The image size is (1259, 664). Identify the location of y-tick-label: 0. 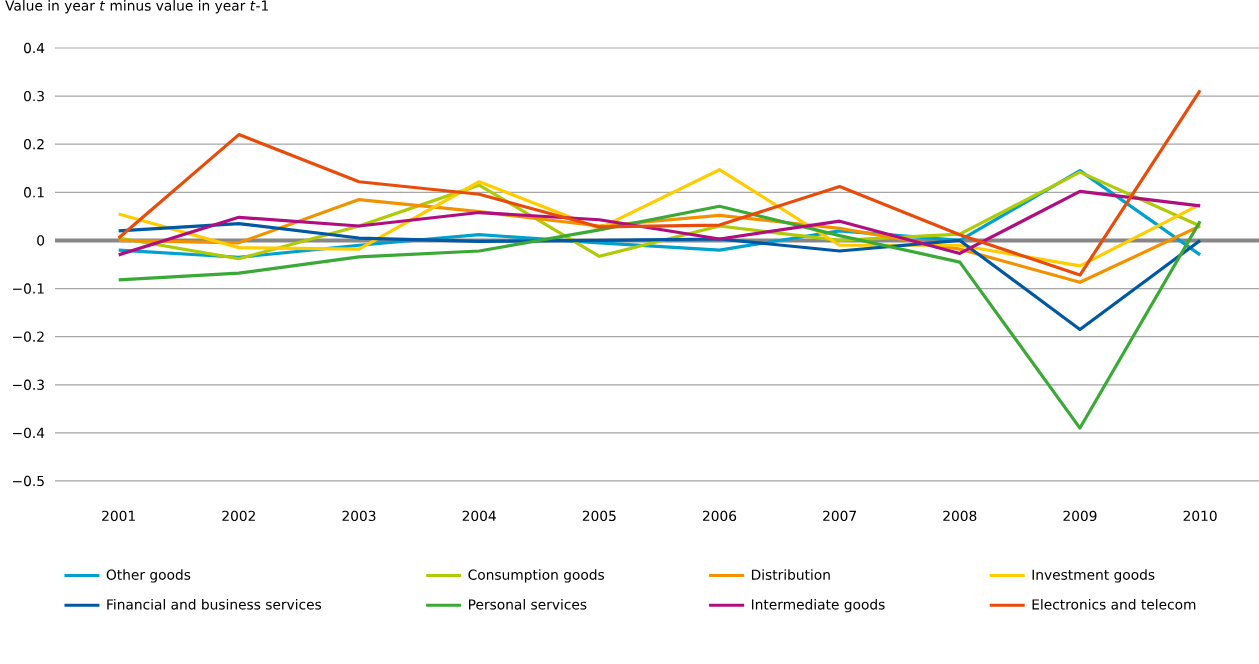
(41, 240).